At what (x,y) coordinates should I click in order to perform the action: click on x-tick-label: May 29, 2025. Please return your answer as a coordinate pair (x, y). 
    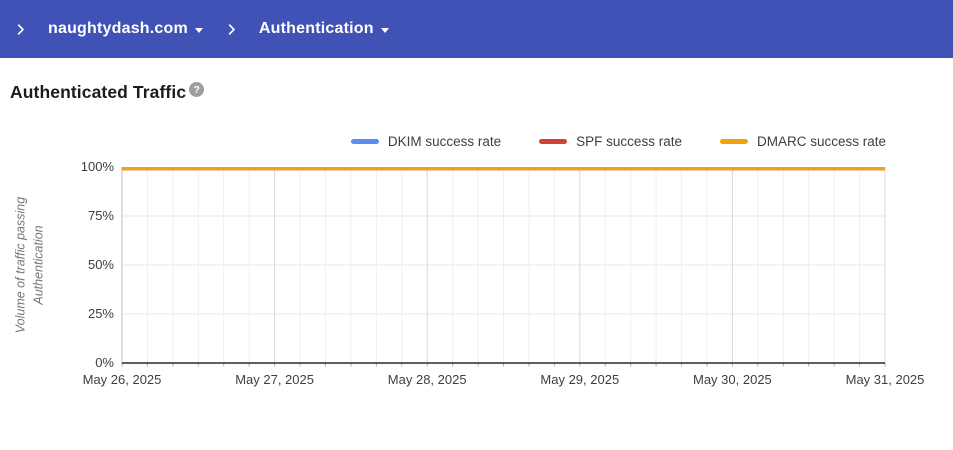
    Looking at the image, I should click on (580, 379).